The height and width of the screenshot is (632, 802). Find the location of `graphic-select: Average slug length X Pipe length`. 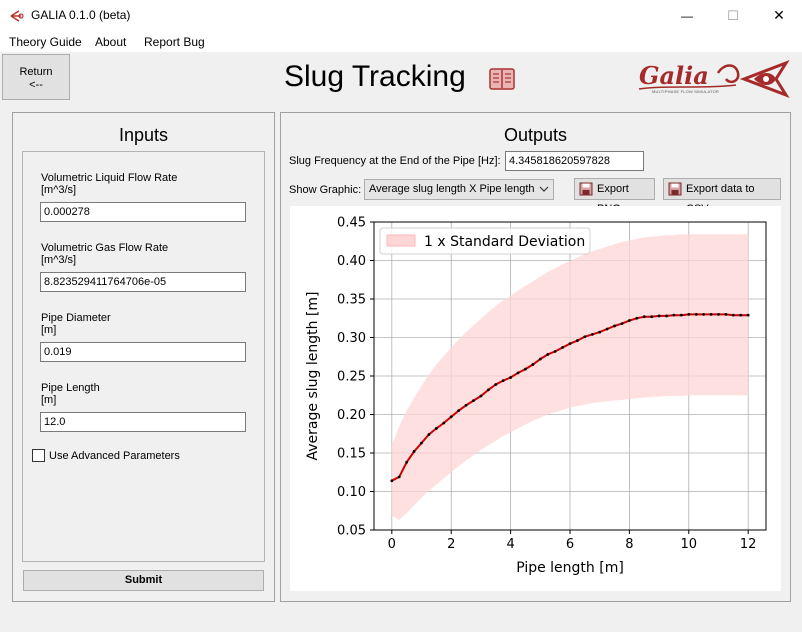

graphic-select: Average slug length X Pipe length is located at coordinates (459, 189).